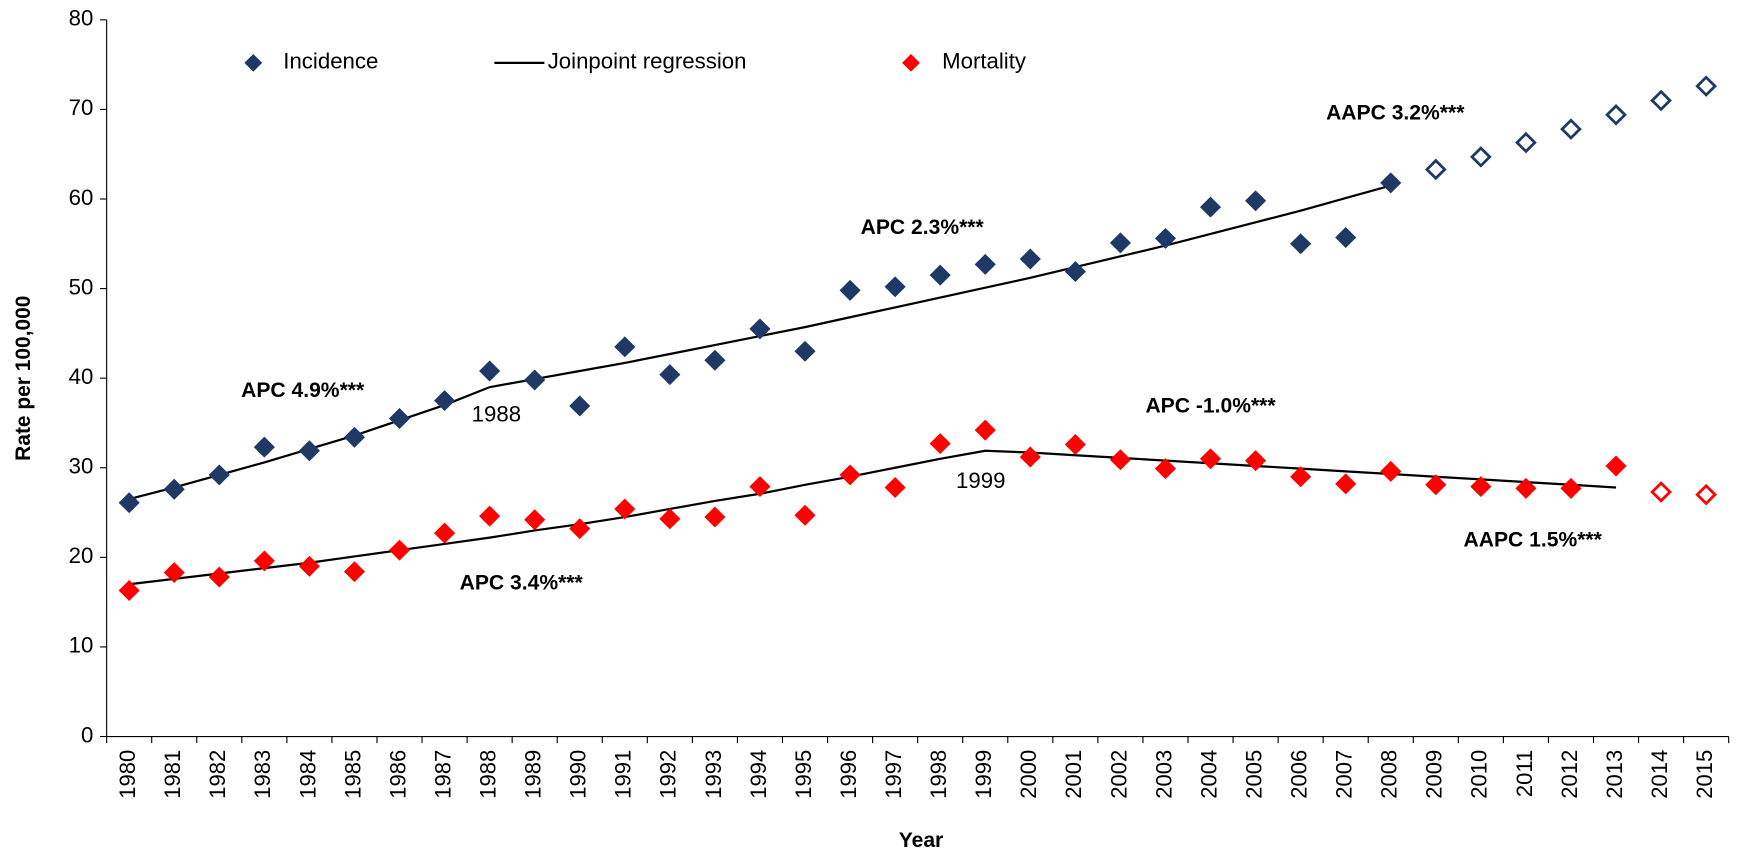  What do you see at coordinates (1434, 774) in the screenshot?
I see `x-tick-label: 2009` at bounding box center [1434, 774].